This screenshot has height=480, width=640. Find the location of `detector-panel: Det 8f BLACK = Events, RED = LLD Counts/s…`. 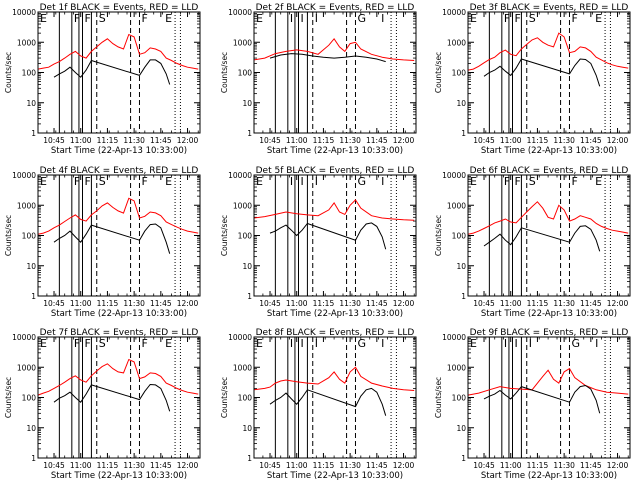

detector-panel: Det 8f BLACK = Events, RED = LLD Counts/s… is located at coordinates (318, 404).